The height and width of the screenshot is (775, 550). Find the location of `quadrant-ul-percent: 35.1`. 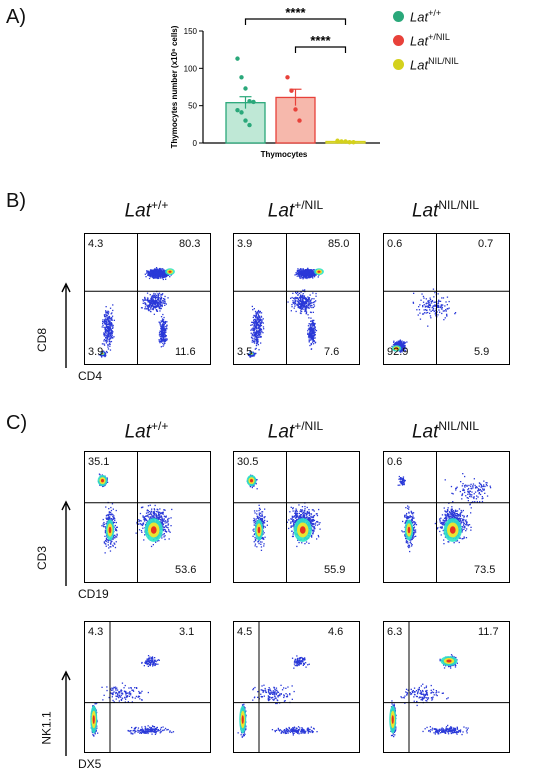

quadrant-ul-percent: 35.1 is located at coordinates (99, 462).